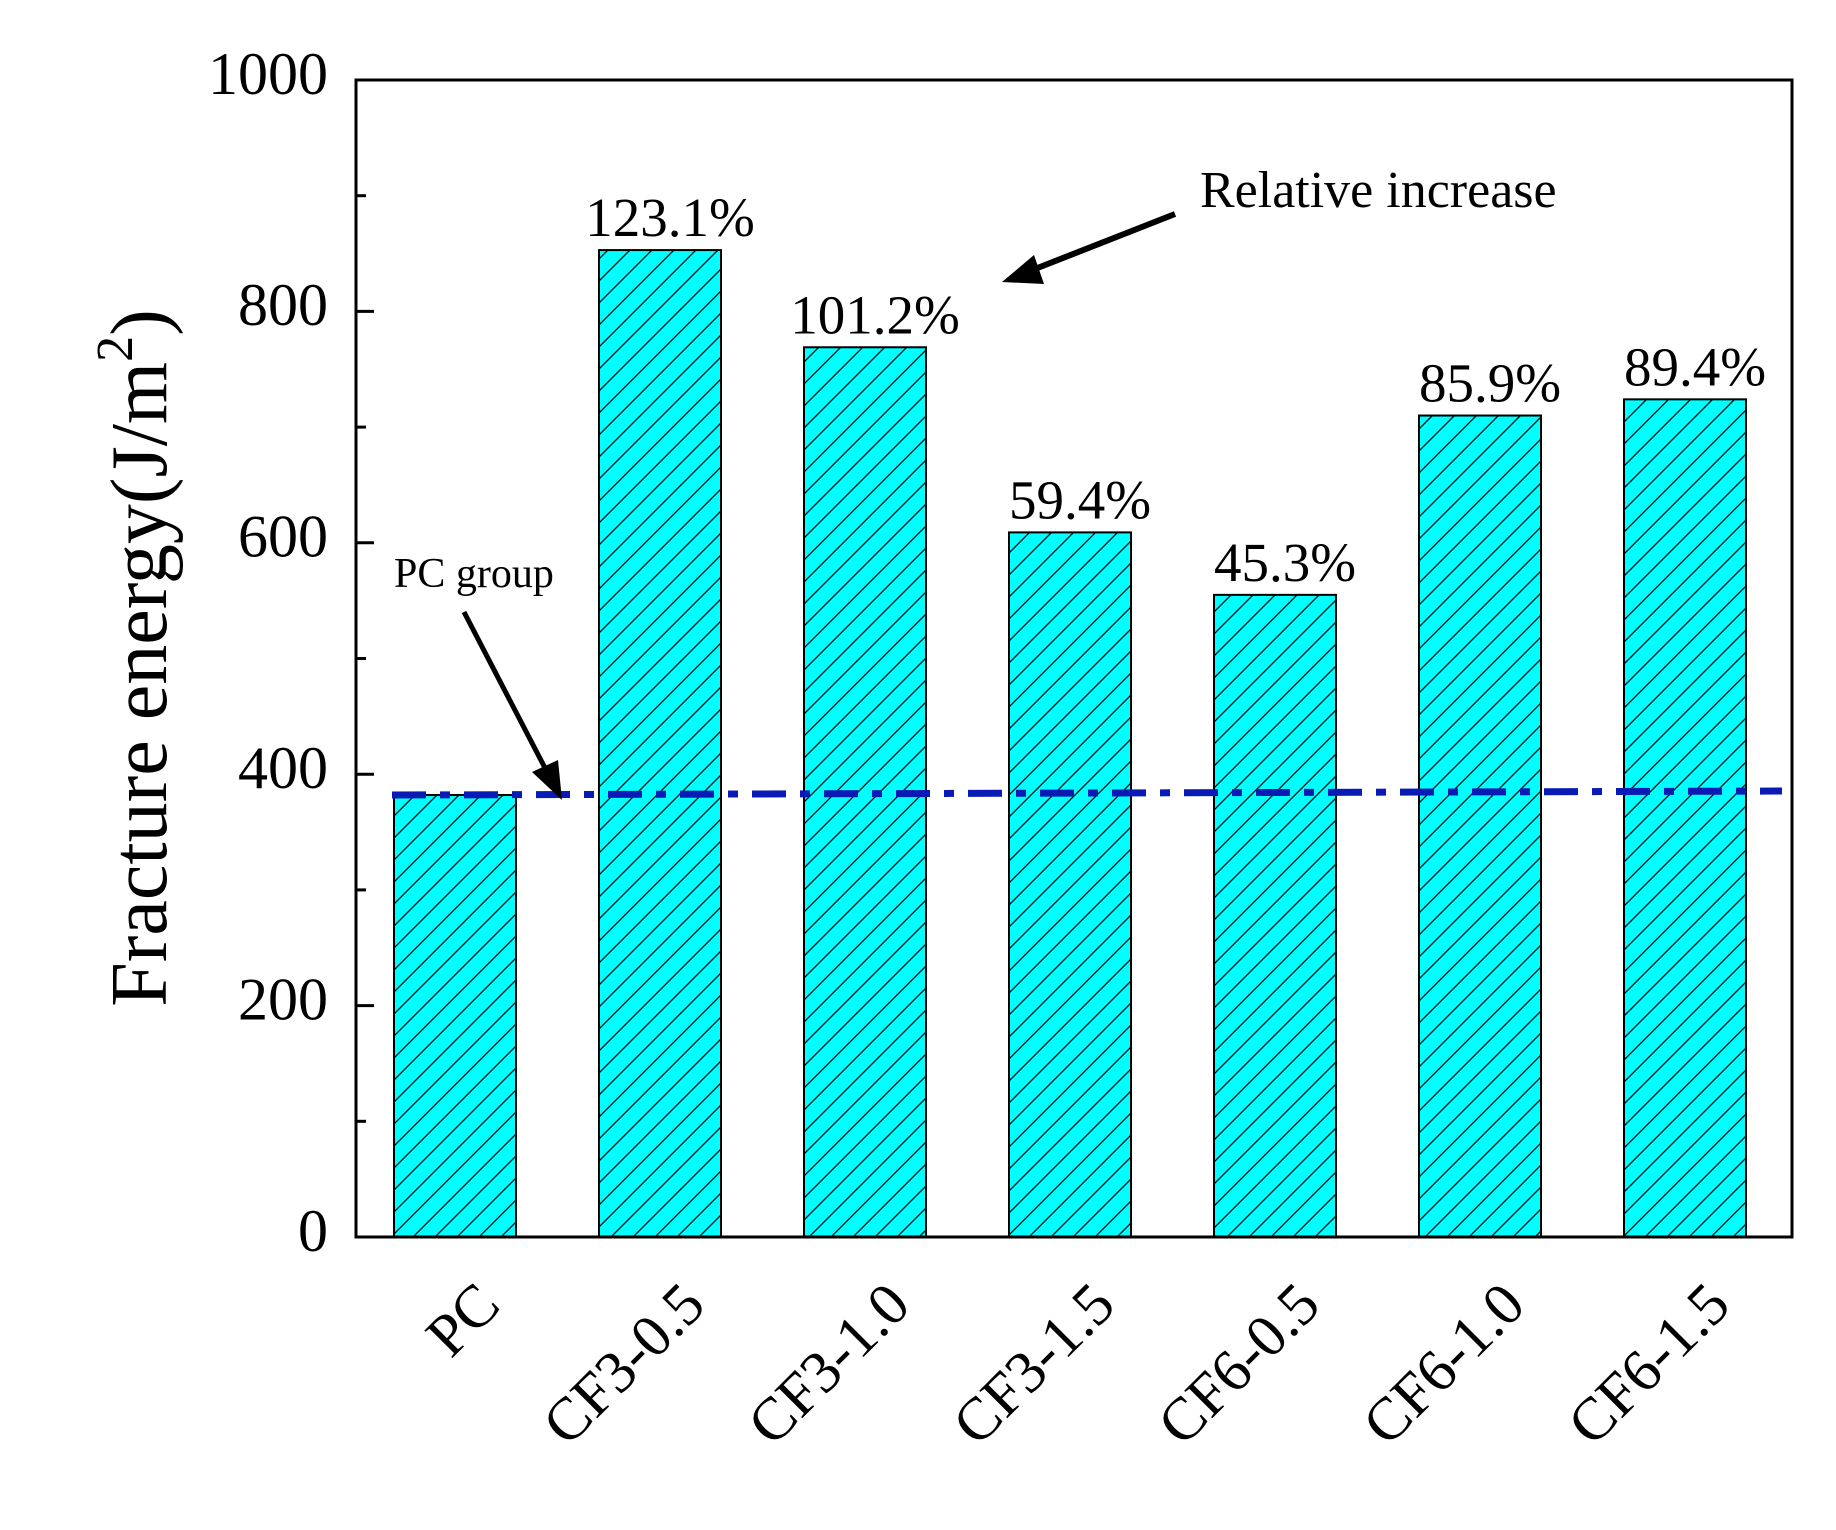 This screenshot has width=1836, height=1530. Describe the element at coordinates (1023, 269) in the screenshot. I see `relative-increase-arrowhead` at that location.